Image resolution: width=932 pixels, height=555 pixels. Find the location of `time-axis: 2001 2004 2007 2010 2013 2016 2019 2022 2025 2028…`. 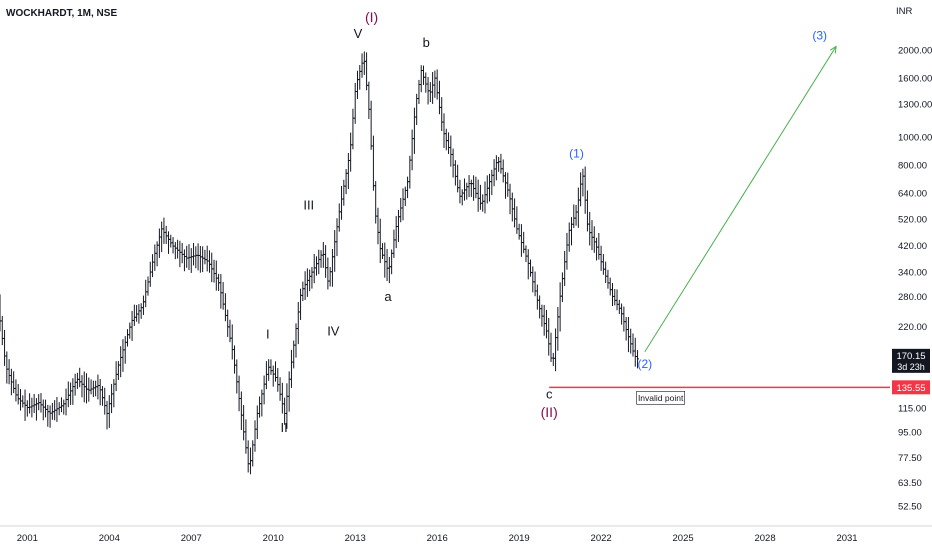

time-axis: 2001 2004 2007 2010 2013 2016 2019 2022 2025 2028… is located at coordinates (466, 534).